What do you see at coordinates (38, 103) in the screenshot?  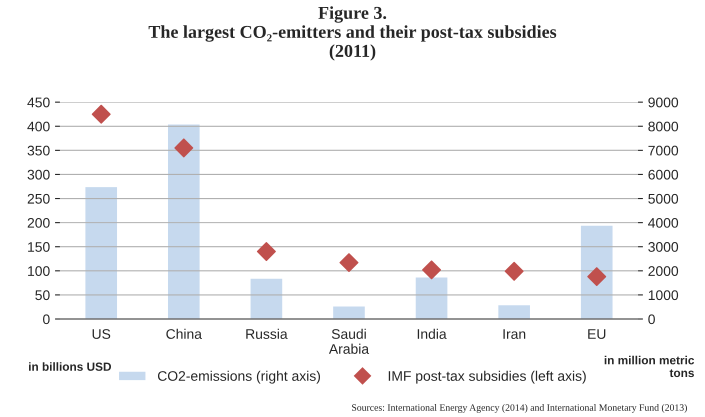 I see `y-tick-label: 450` at bounding box center [38, 103].